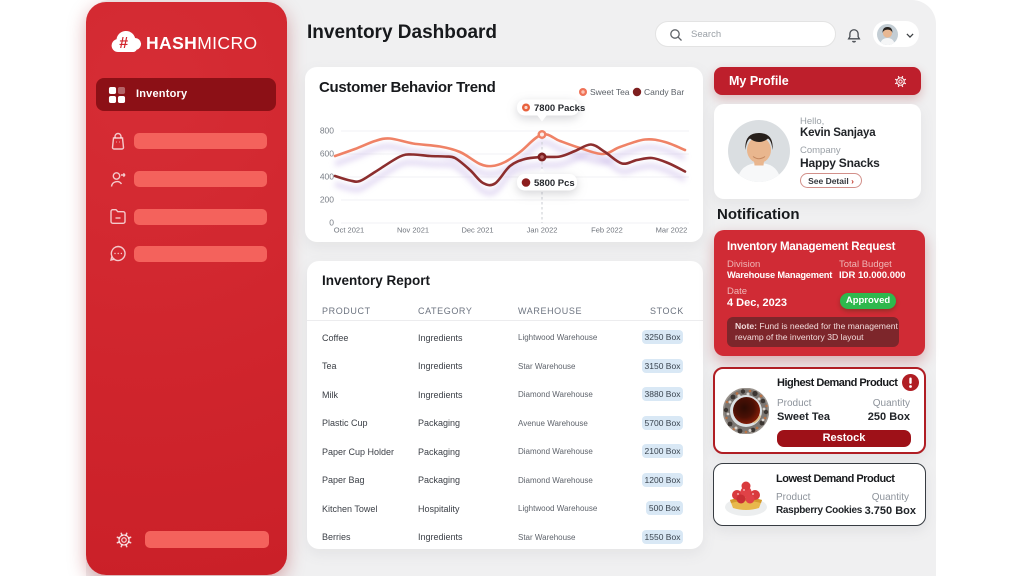 This screenshot has height=576, width=1024. Describe the element at coordinates (477, 230) in the screenshot. I see `svg-text: Dec 2021` at that location.